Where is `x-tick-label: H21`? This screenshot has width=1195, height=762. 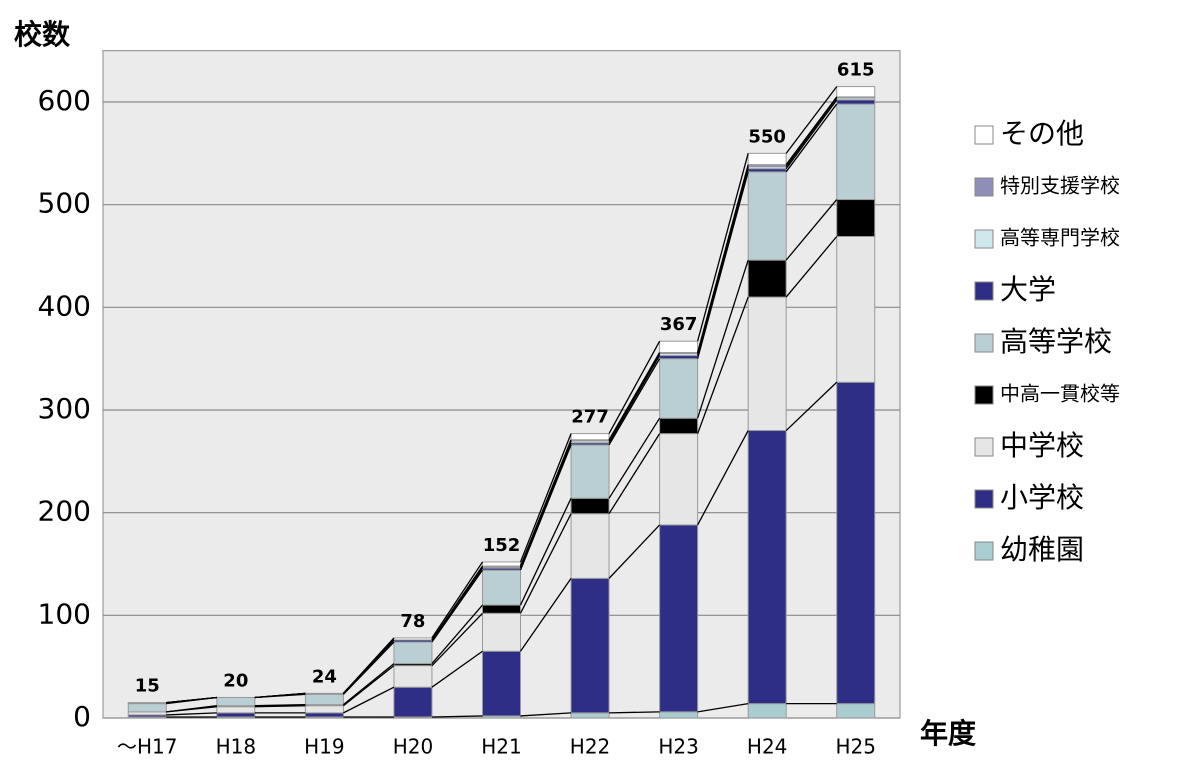
x-tick-label: H21 is located at coordinates (501, 747).